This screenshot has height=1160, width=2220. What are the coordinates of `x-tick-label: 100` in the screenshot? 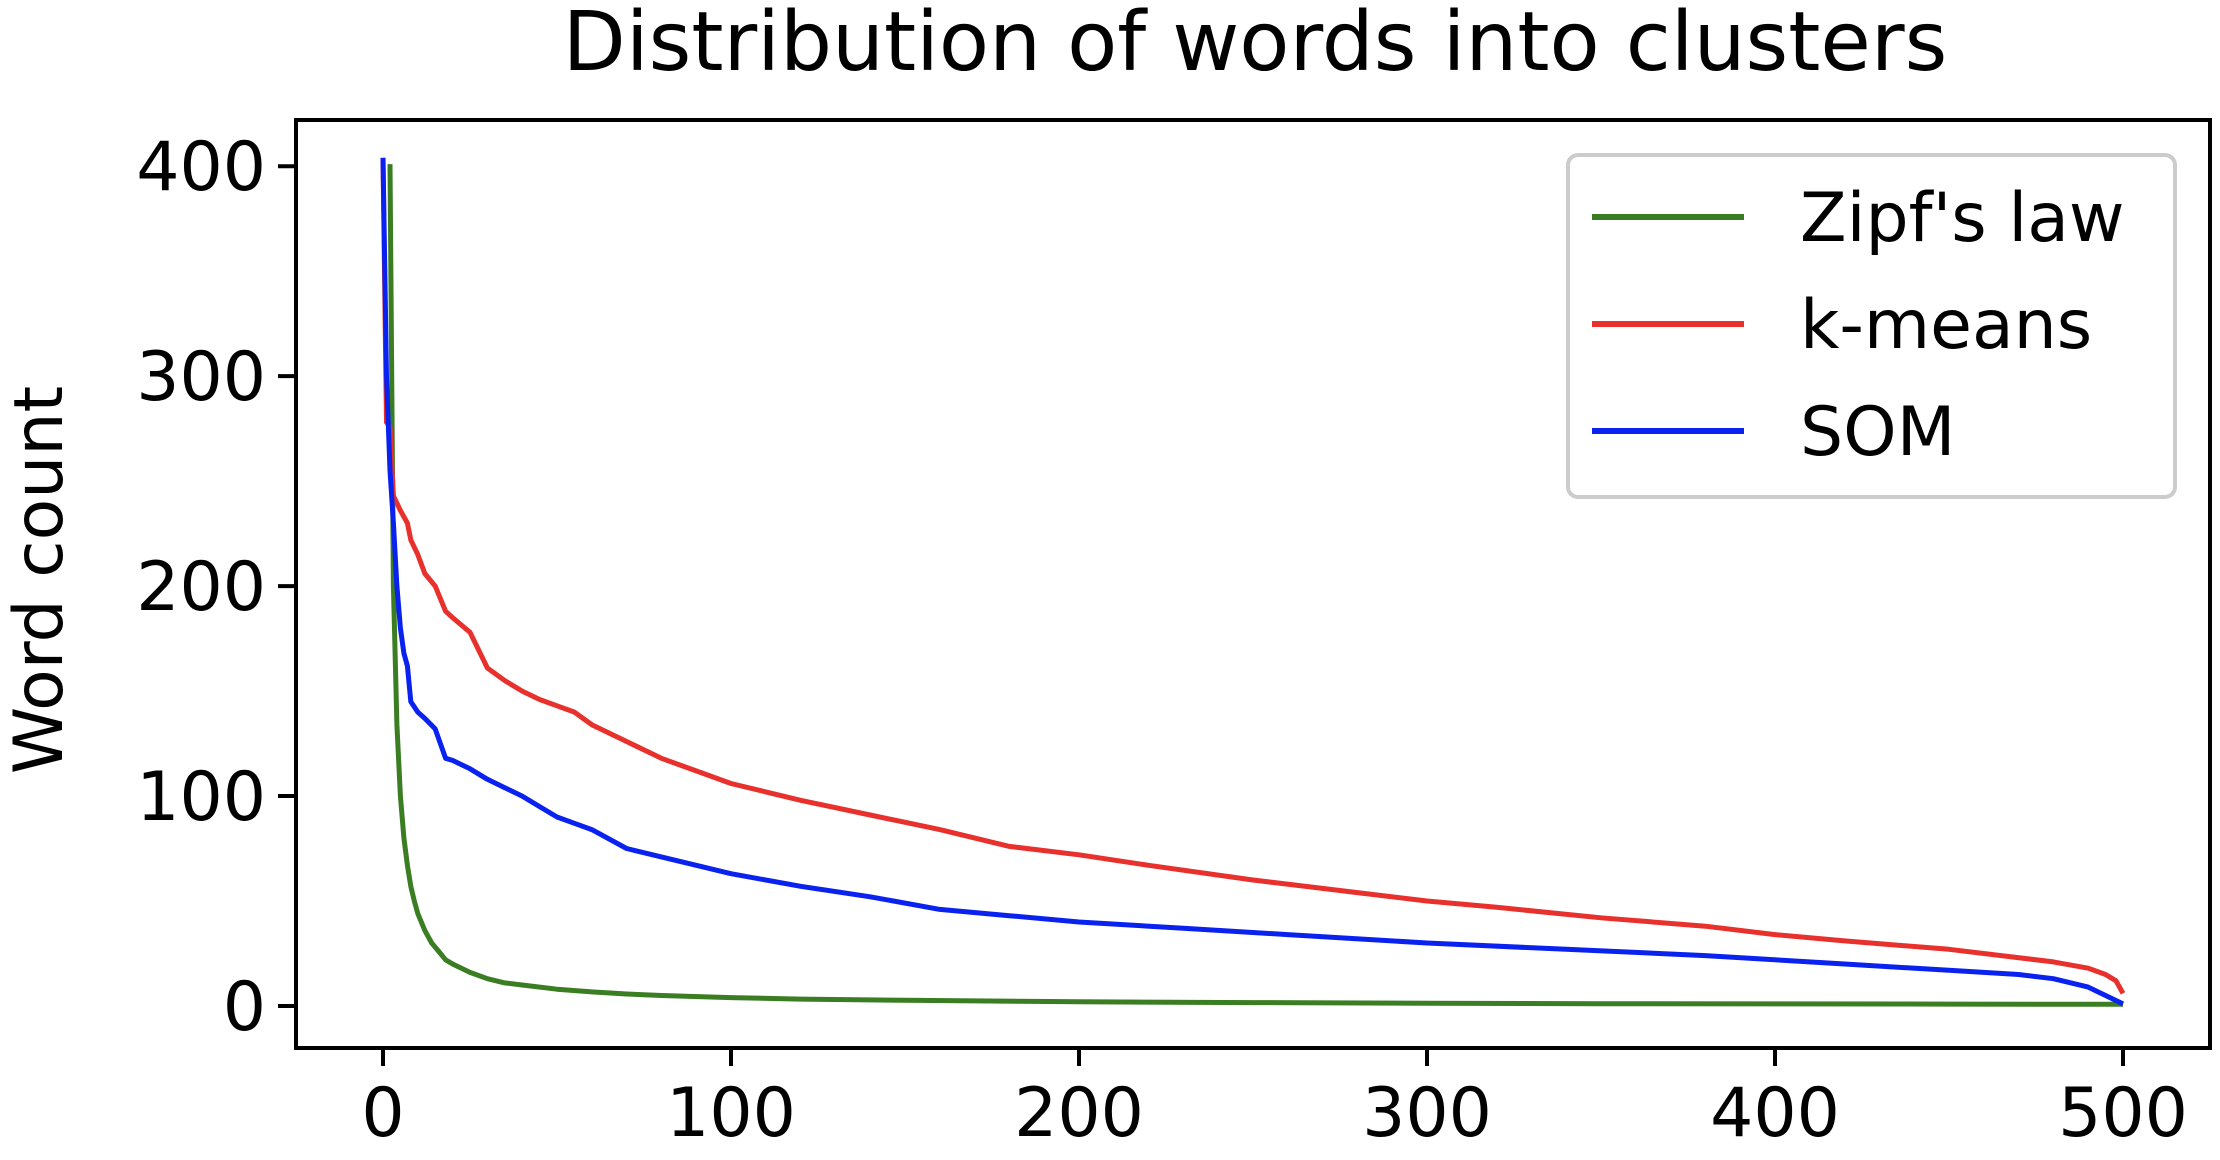 It's located at (731, 1113).